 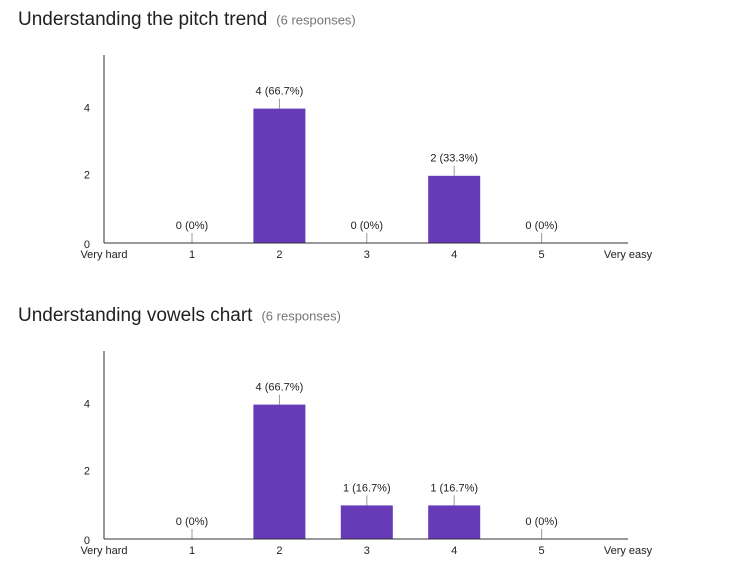 What do you see at coordinates (454, 159) in the screenshot?
I see `value-label: 2 (33.3%)` at bounding box center [454, 159].